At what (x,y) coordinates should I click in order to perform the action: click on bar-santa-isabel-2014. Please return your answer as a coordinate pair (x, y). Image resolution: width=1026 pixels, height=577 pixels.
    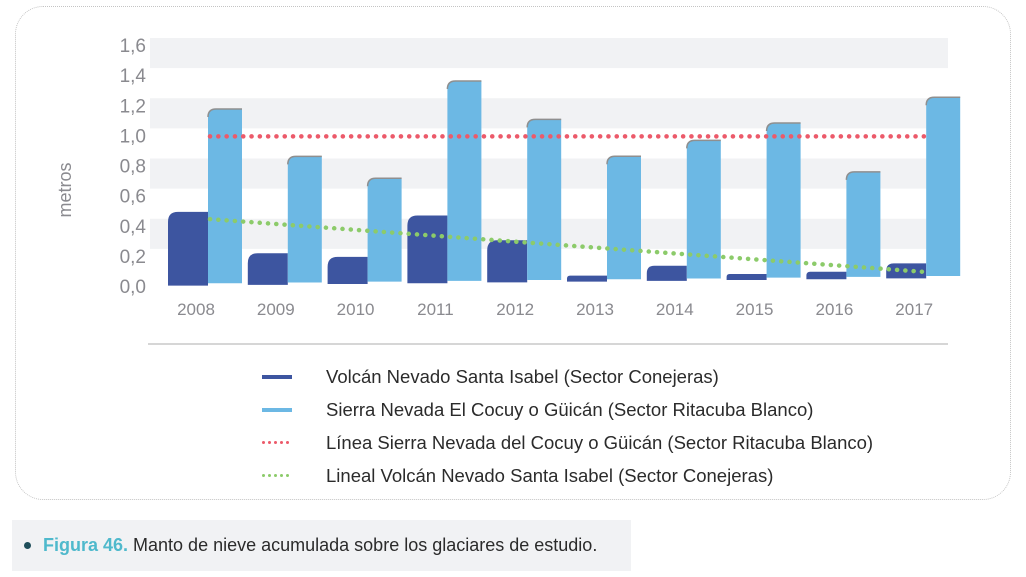
    Looking at the image, I should click on (666, 273).